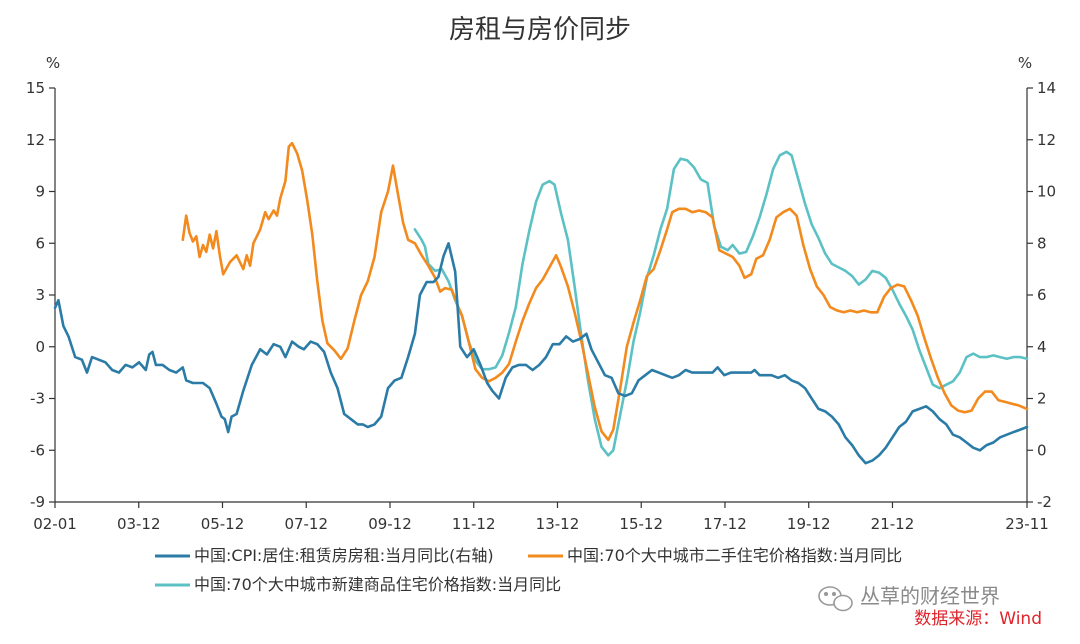 The height and width of the screenshot is (644, 1080). What do you see at coordinates (223, 524) in the screenshot?
I see `x-tick-label: 05-12` at bounding box center [223, 524].